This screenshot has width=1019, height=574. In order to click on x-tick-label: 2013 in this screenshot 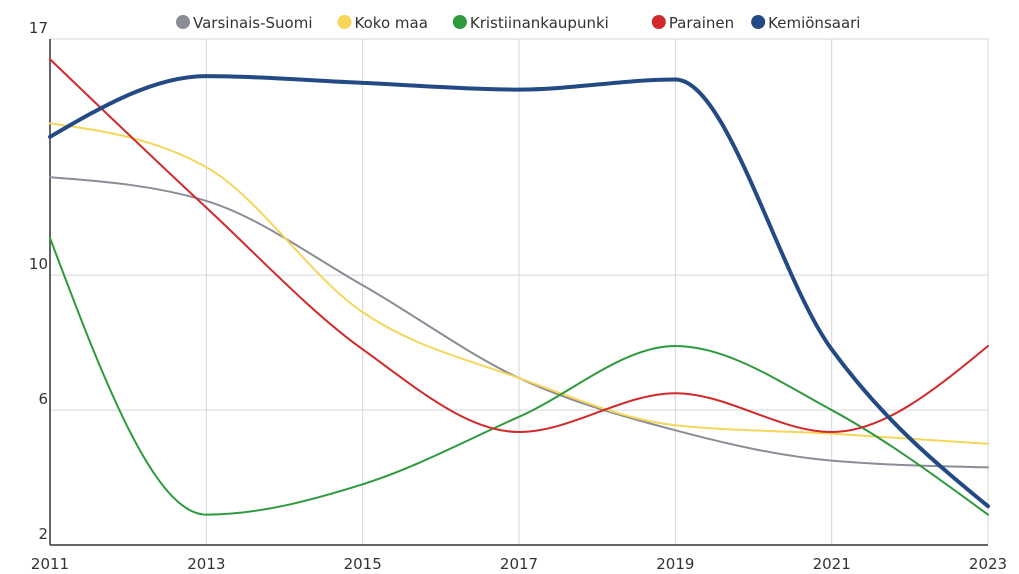, I will do `click(206, 564)`.